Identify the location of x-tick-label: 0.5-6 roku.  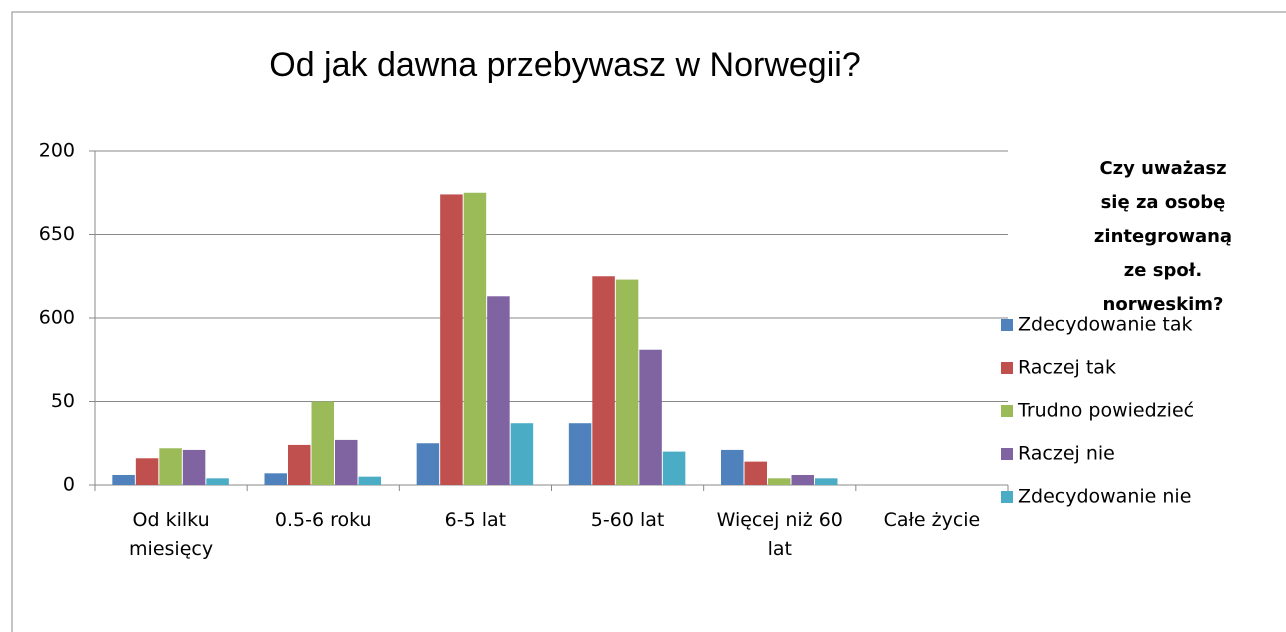
(323, 520).